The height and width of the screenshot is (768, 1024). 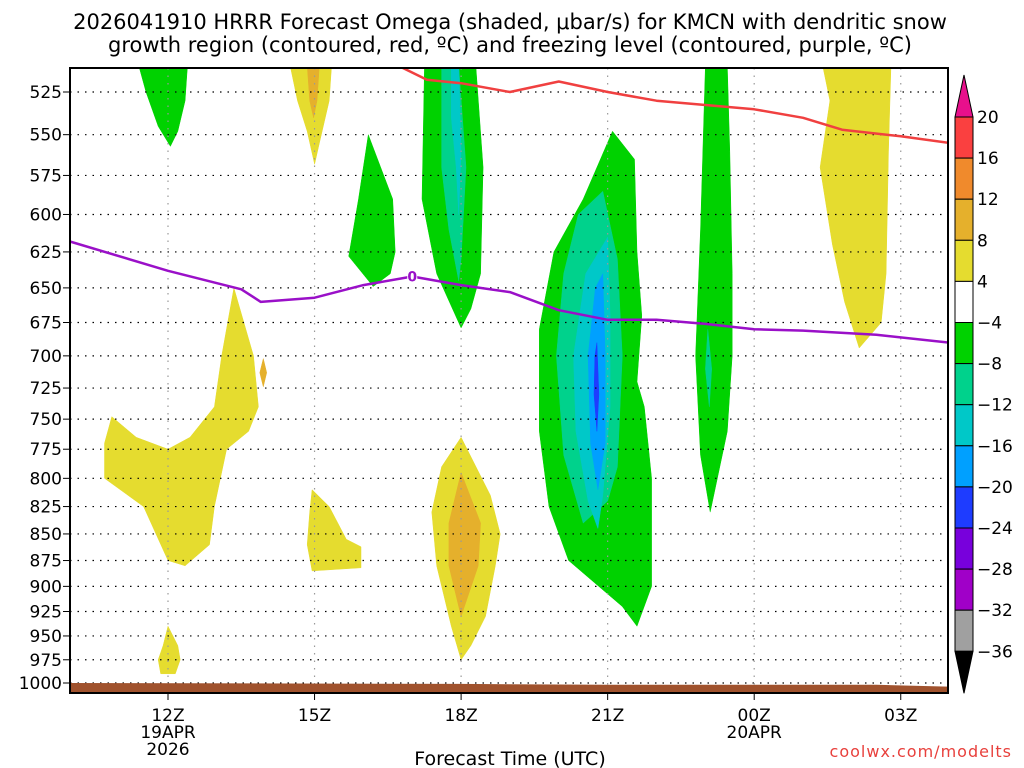 What do you see at coordinates (46, 562) in the screenshot?
I see `y-tick-label-875: 875` at bounding box center [46, 562].